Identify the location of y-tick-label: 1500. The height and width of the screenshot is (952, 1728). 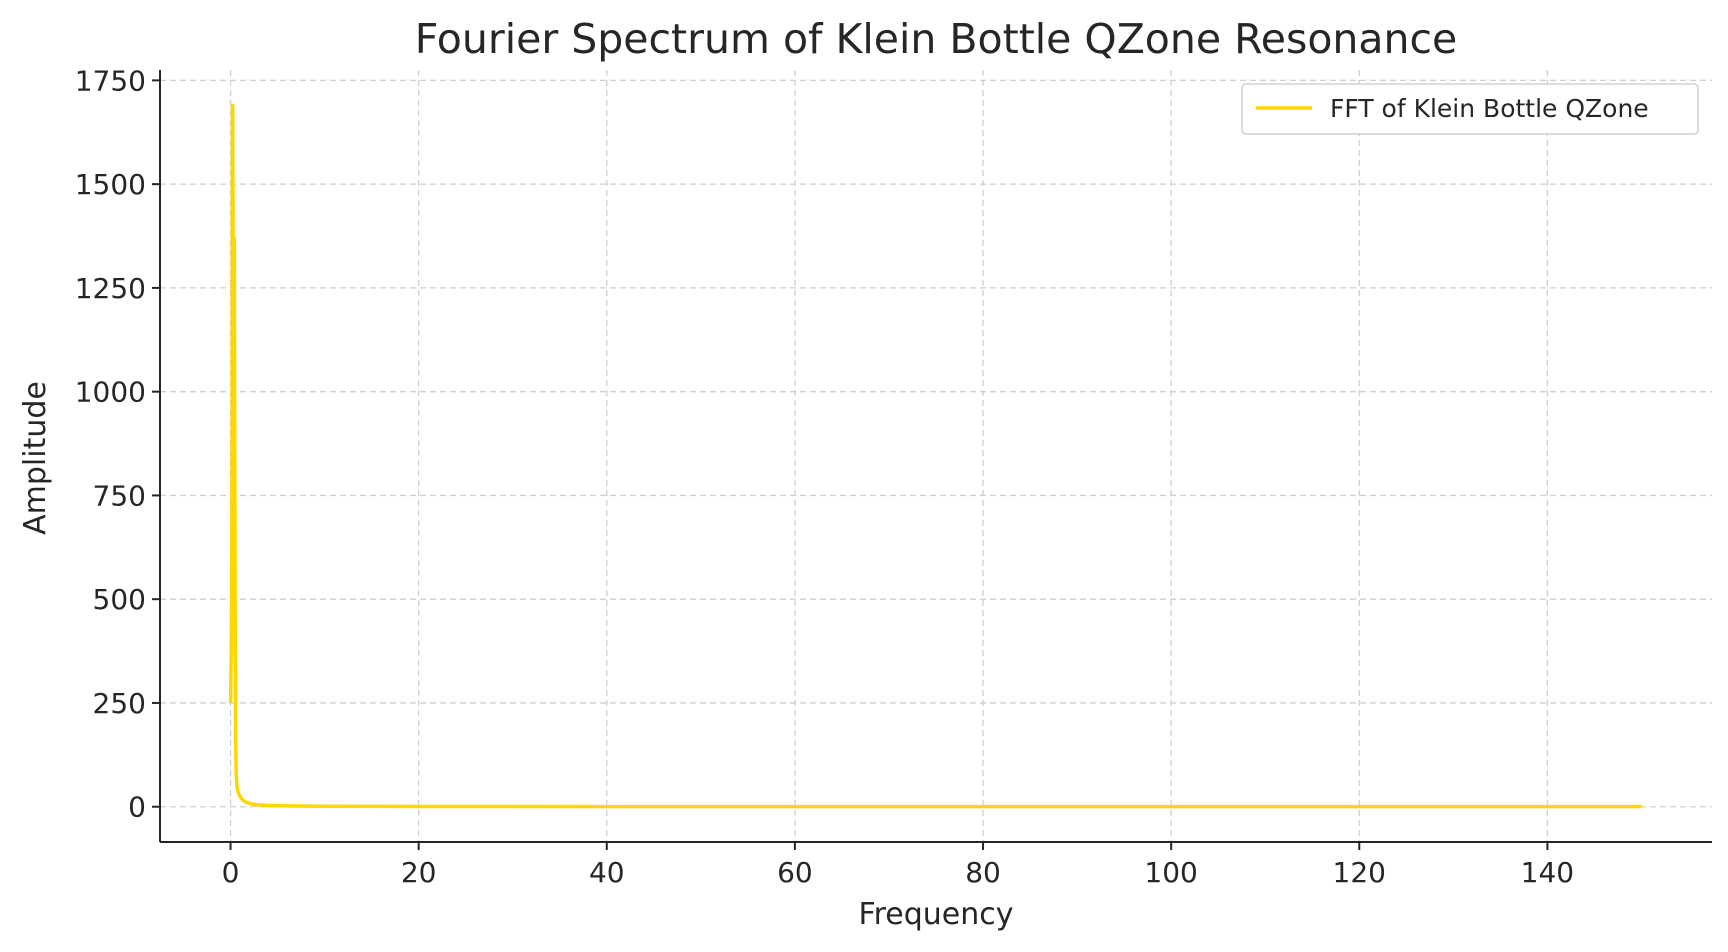
(110, 184).